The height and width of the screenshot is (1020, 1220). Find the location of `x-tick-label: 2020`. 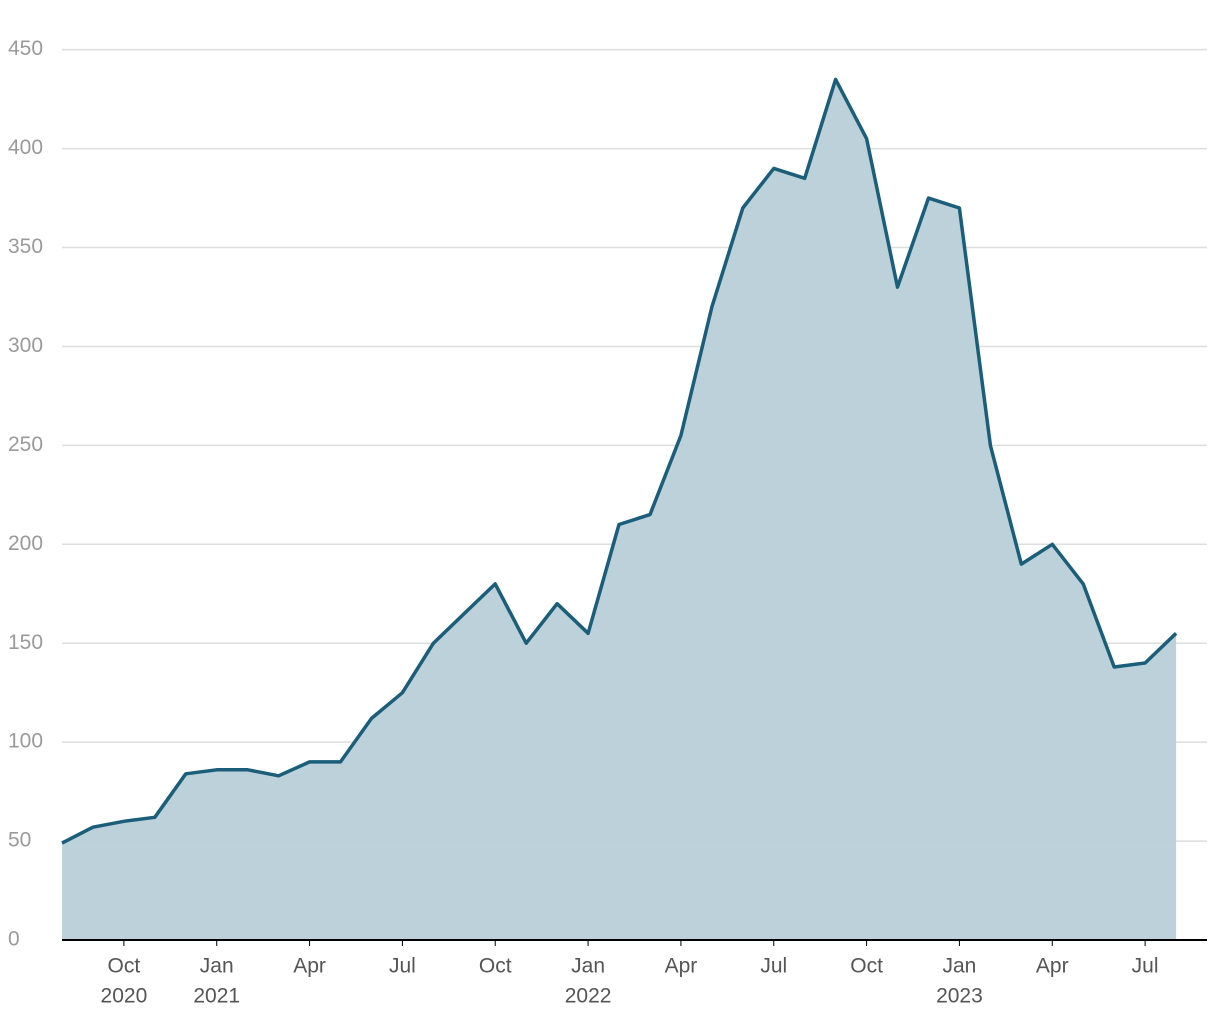

x-tick-label: 2020 is located at coordinates (124, 996).